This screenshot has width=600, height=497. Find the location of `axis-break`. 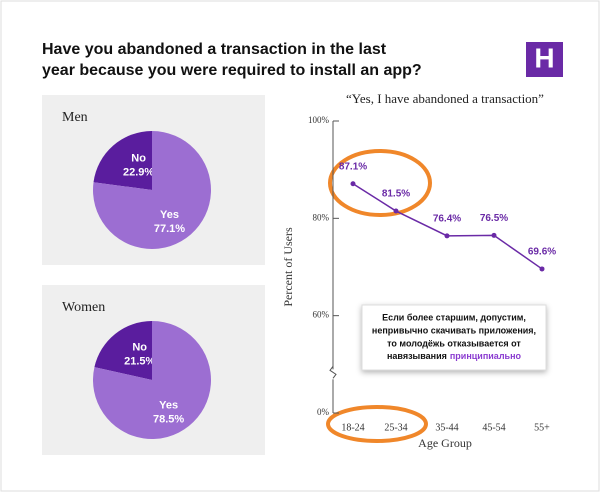

axis-break is located at coordinates (333, 372).